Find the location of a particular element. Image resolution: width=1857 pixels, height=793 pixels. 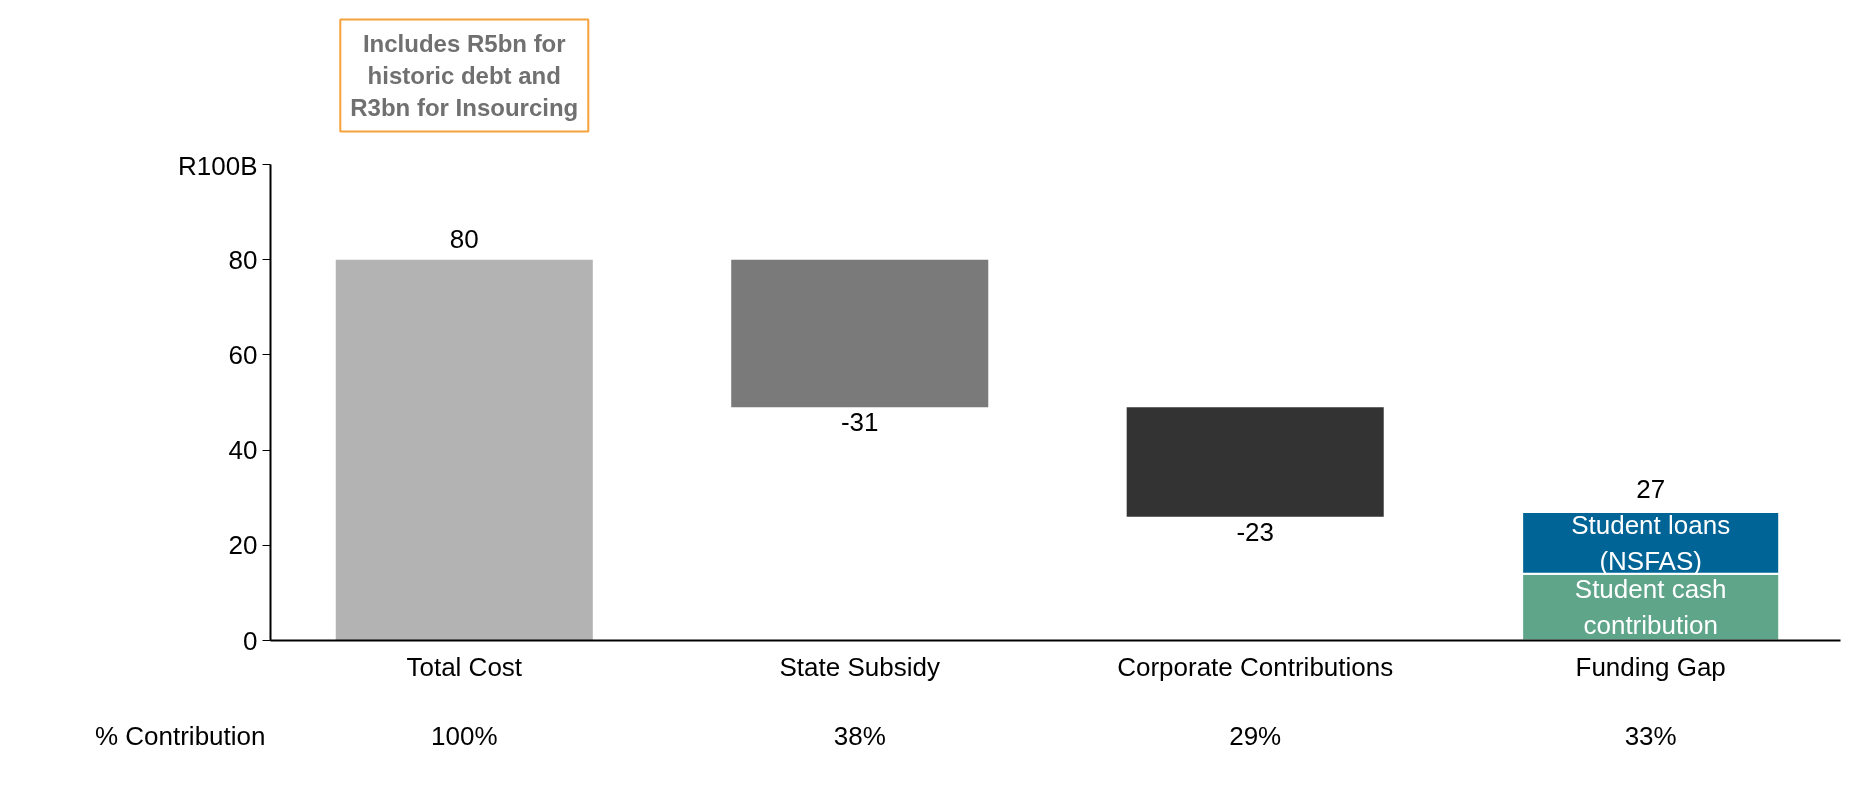

y-tick-label: 60 is located at coordinates (243, 354).